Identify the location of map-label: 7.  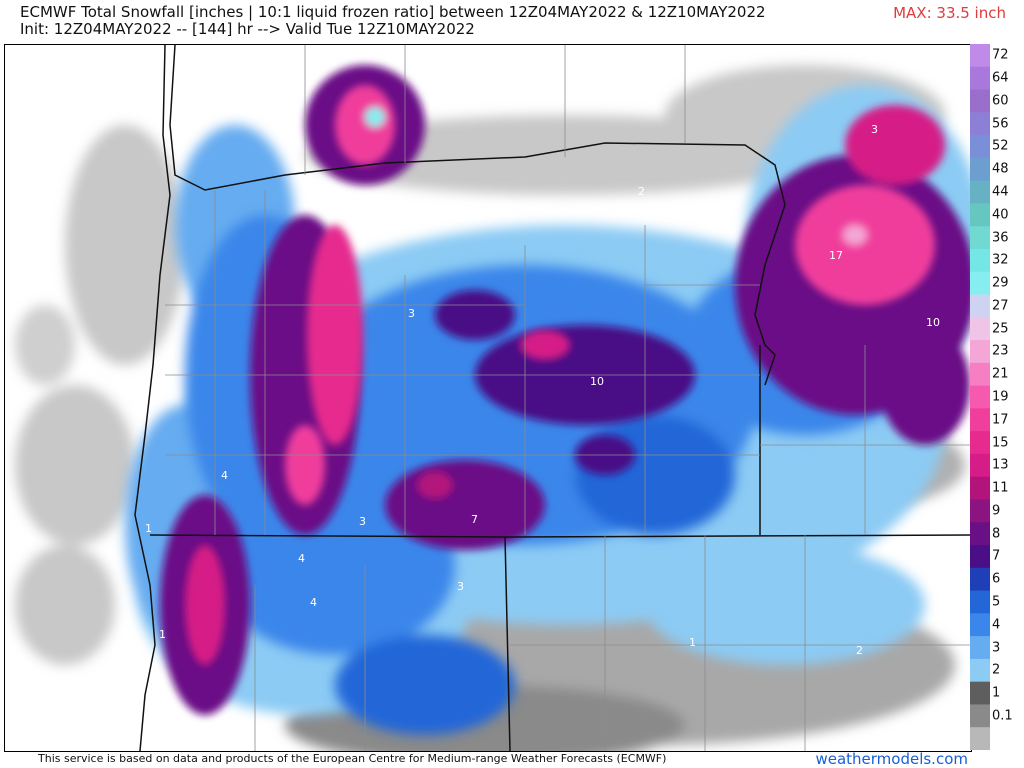
(474, 519).